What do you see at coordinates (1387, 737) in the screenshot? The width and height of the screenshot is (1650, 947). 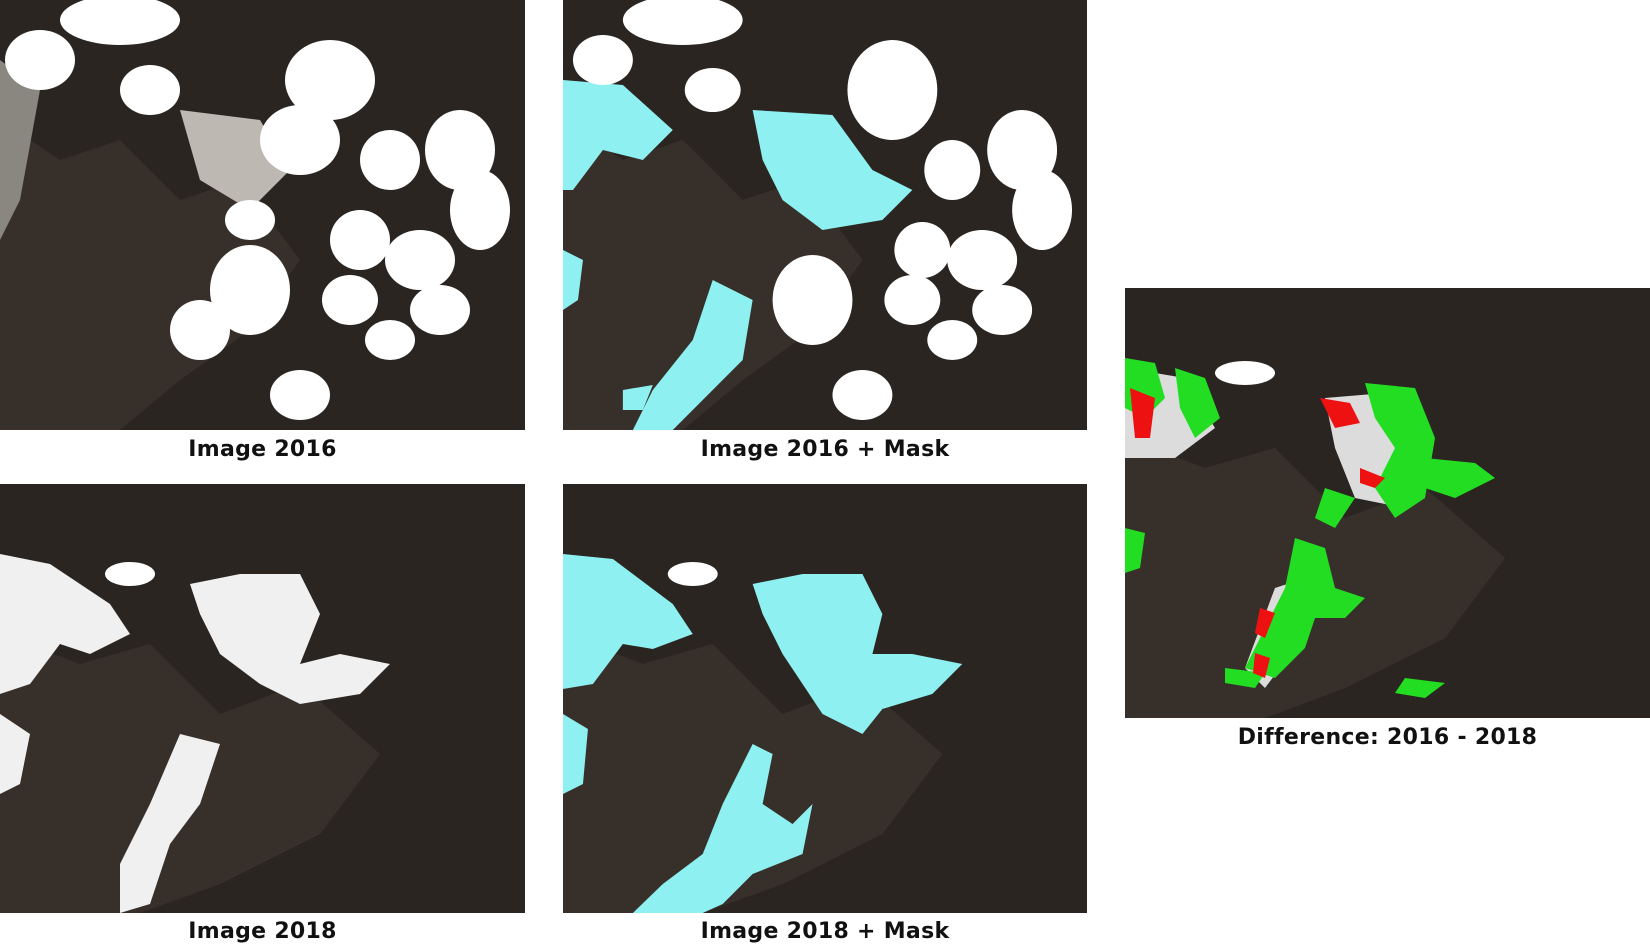 I see `difference-caption: Difference: 2016 - 2018` at bounding box center [1387, 737].